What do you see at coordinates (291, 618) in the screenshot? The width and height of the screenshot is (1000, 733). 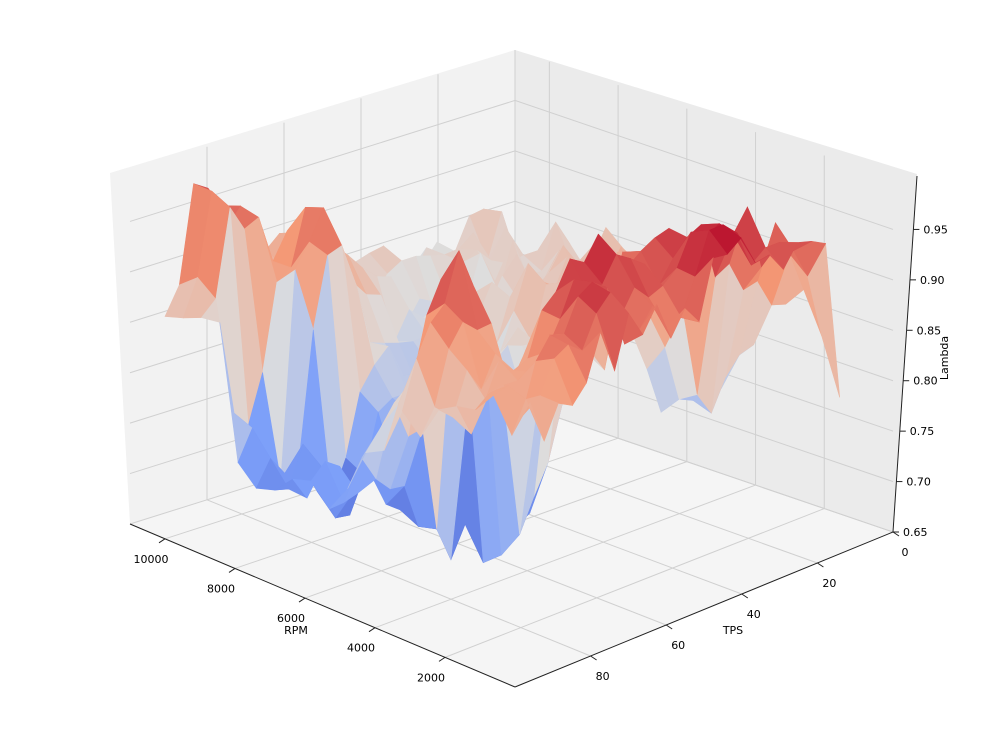 I see `x-tick-label: 6000` at bounding box center [291, 618].